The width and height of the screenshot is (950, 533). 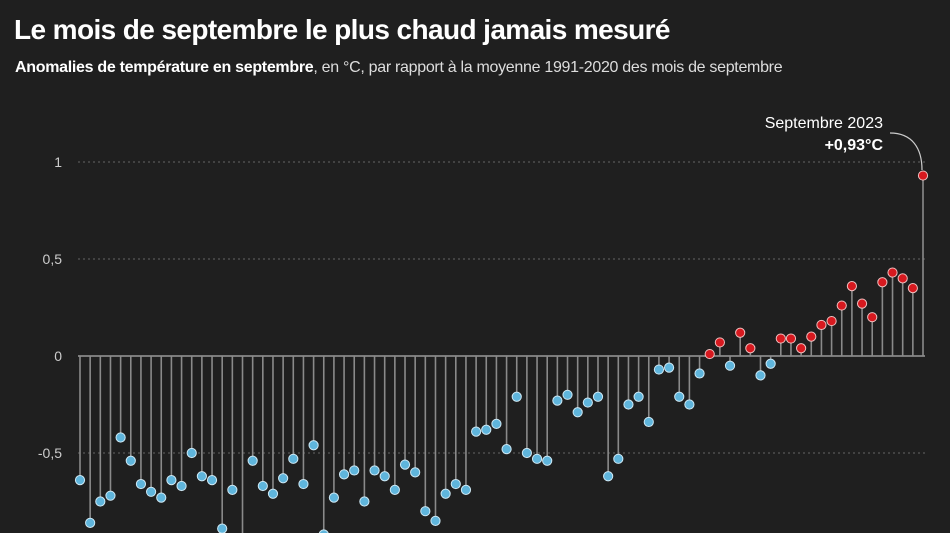 What do you see at coordinates (50, 453) in the screenshot?
I see `y-tick-label: -0,5` at bounding box center [50, 453].